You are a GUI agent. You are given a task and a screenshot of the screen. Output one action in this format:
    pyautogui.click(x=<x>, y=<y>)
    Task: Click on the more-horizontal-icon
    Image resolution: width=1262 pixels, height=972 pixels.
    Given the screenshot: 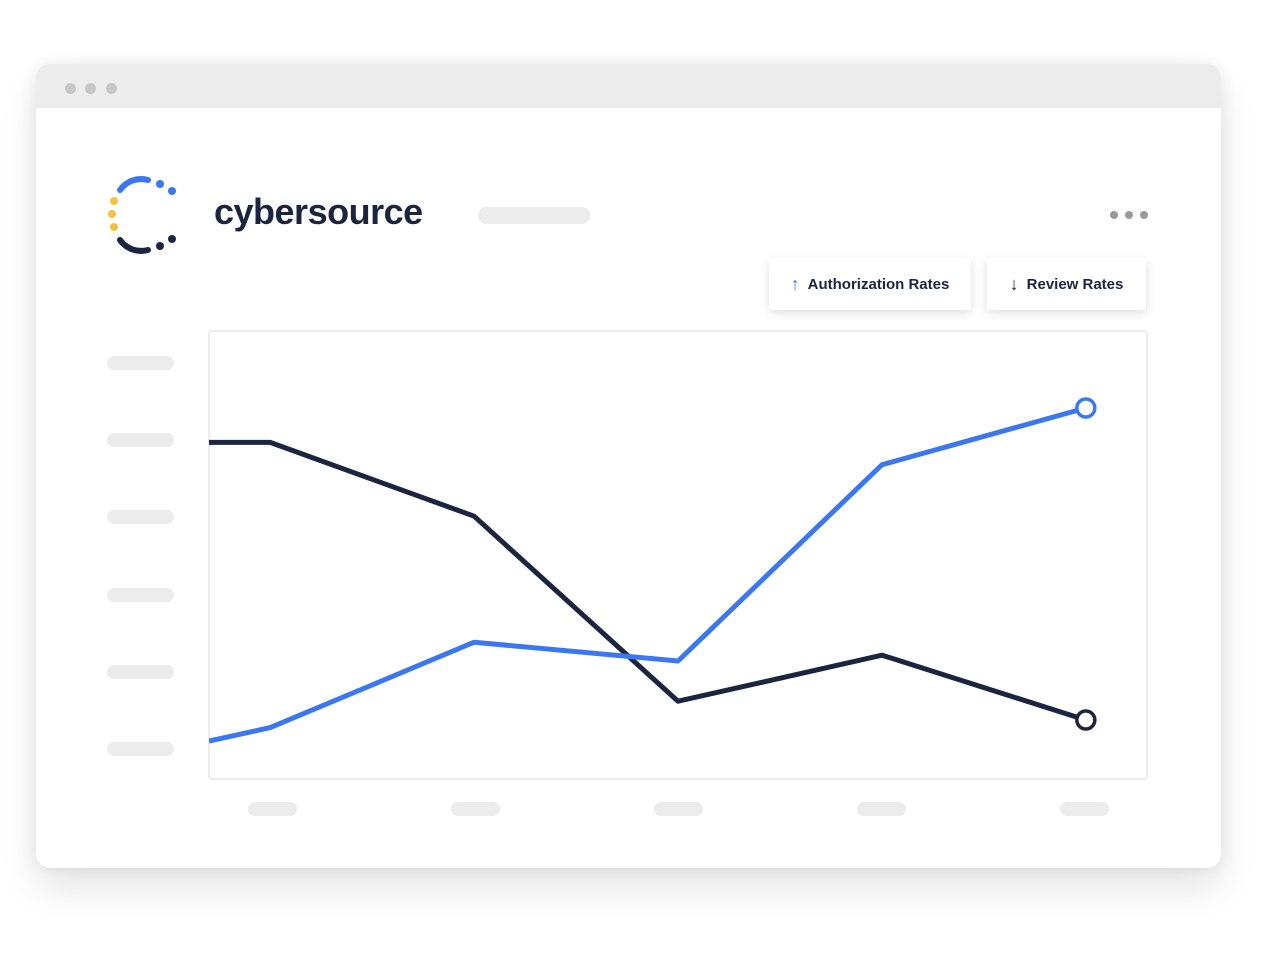 What is the action you would take?
    pyautogui.click(x=1129, y=215)
    